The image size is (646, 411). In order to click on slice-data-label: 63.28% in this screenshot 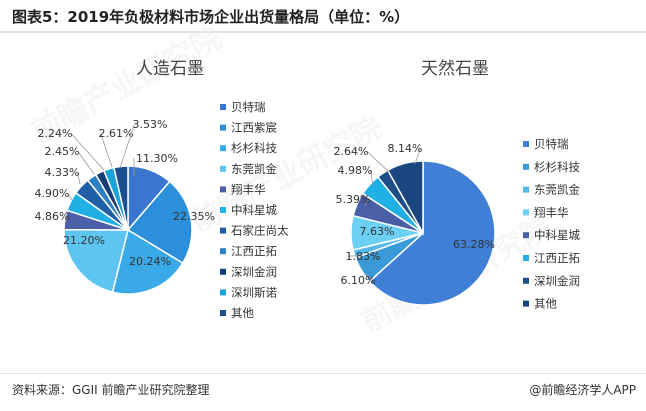, I will do `click(474, 244)`.